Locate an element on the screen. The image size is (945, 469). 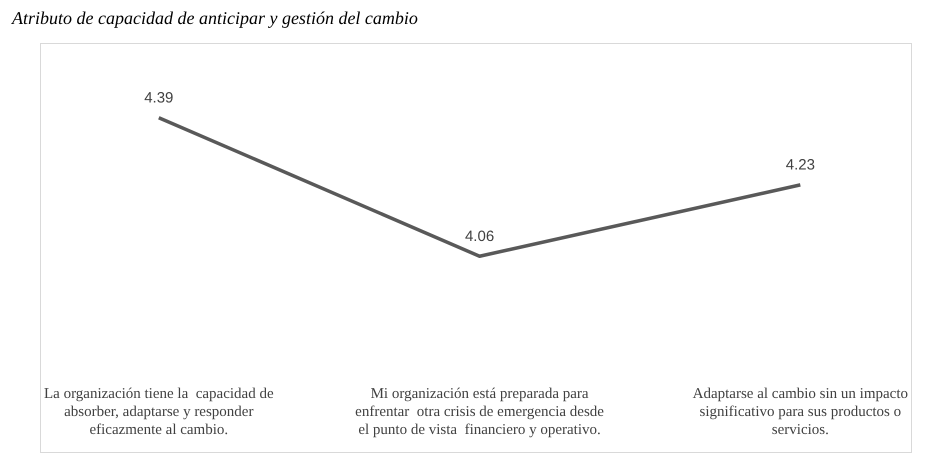
data-label: 4.23 is located at coordinates (800, 165).